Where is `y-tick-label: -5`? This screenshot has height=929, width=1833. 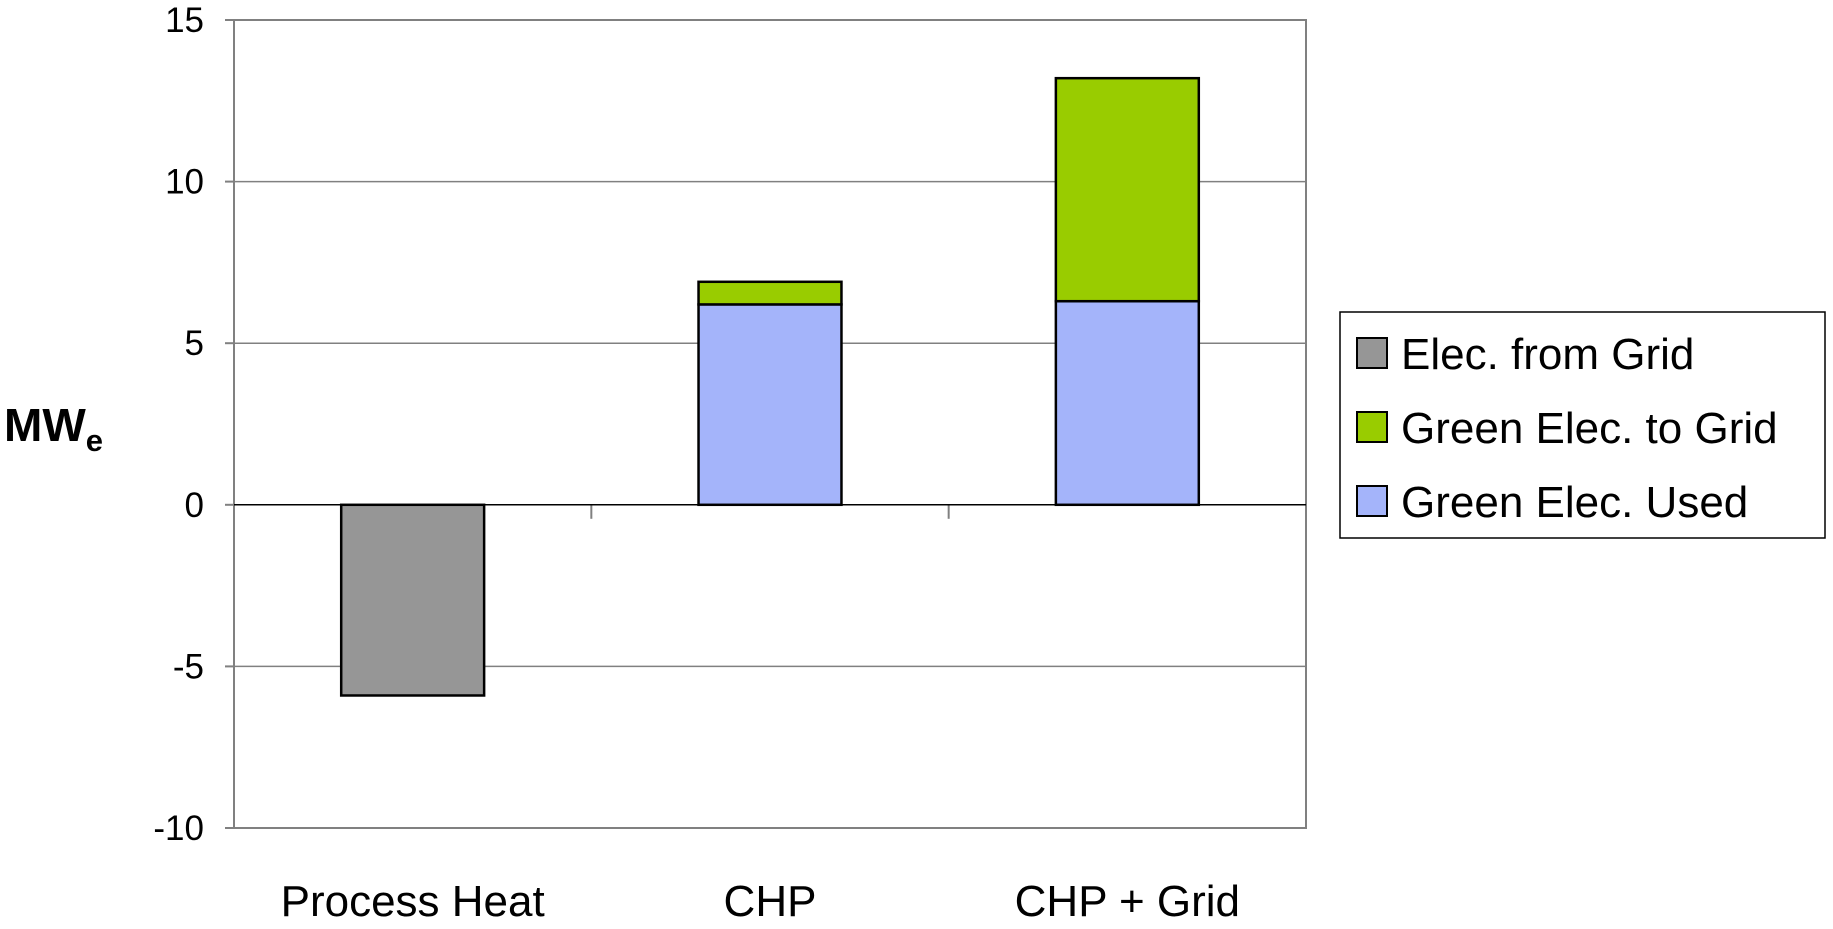
y-tick-label: -5 is located at coordinates (188, 666).